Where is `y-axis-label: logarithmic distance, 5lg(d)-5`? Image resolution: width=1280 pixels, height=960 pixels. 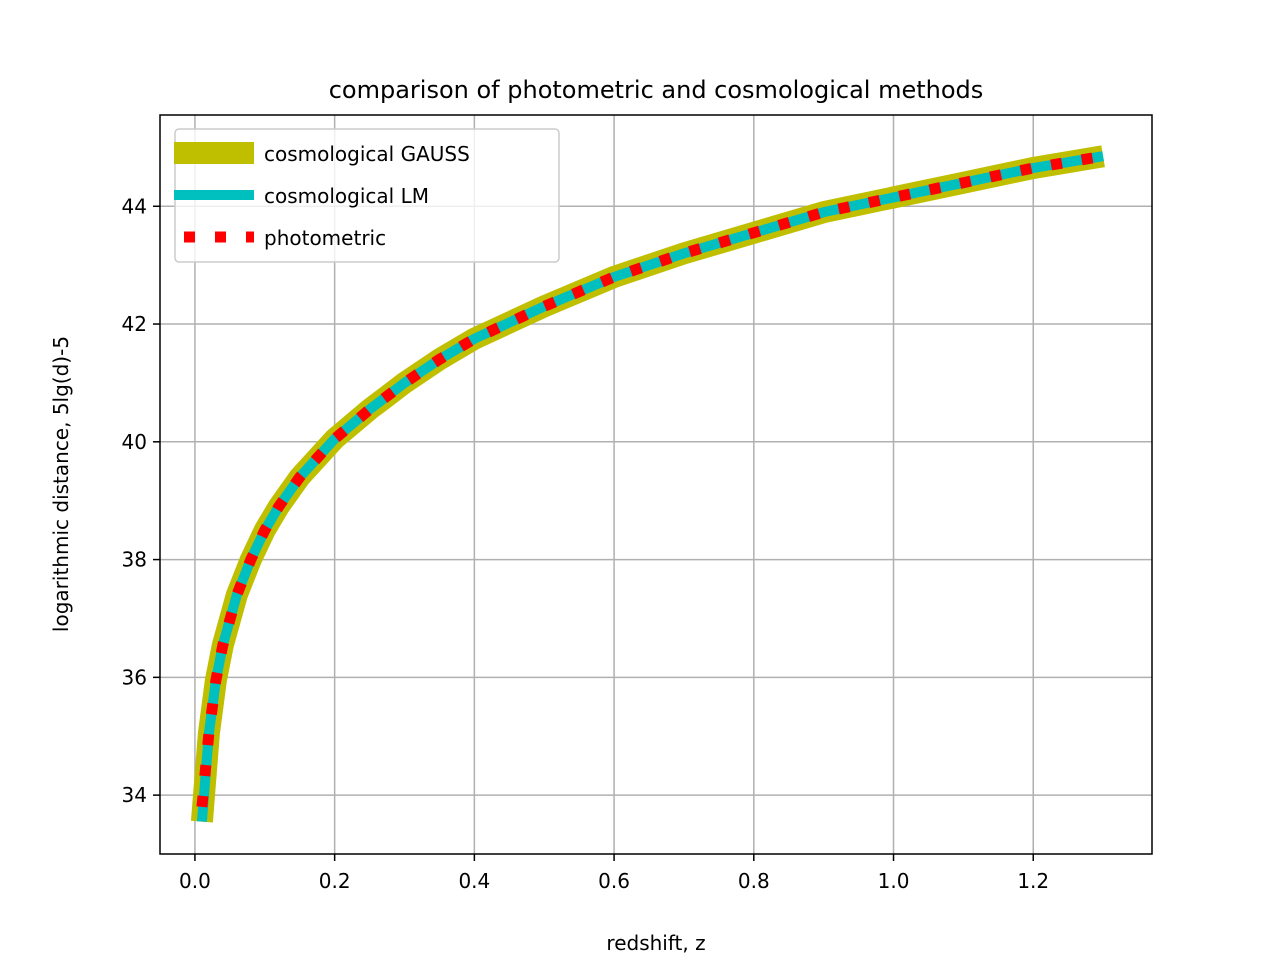
y-axis-label: logarithmic distance, 5lg(d)-5 is located at coordinates (61, 484).